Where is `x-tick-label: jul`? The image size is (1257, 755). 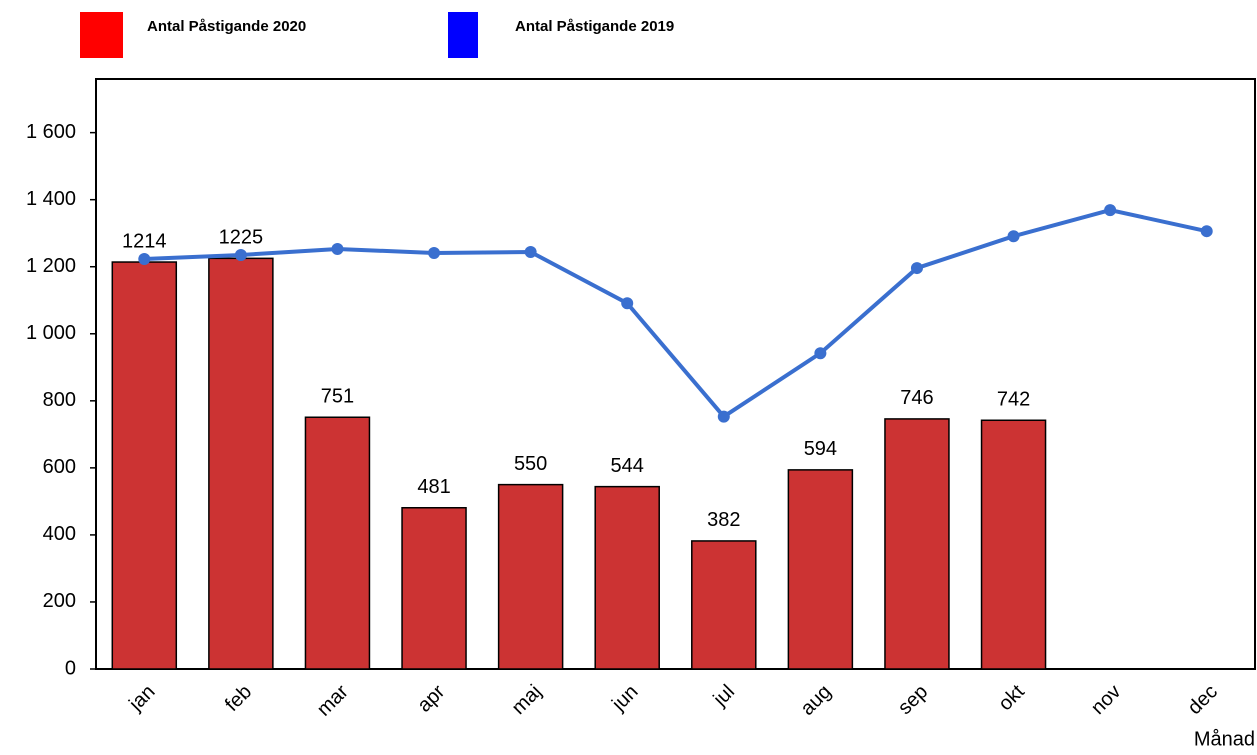 x-tick-label: jul is located at coordinates (724, 696).